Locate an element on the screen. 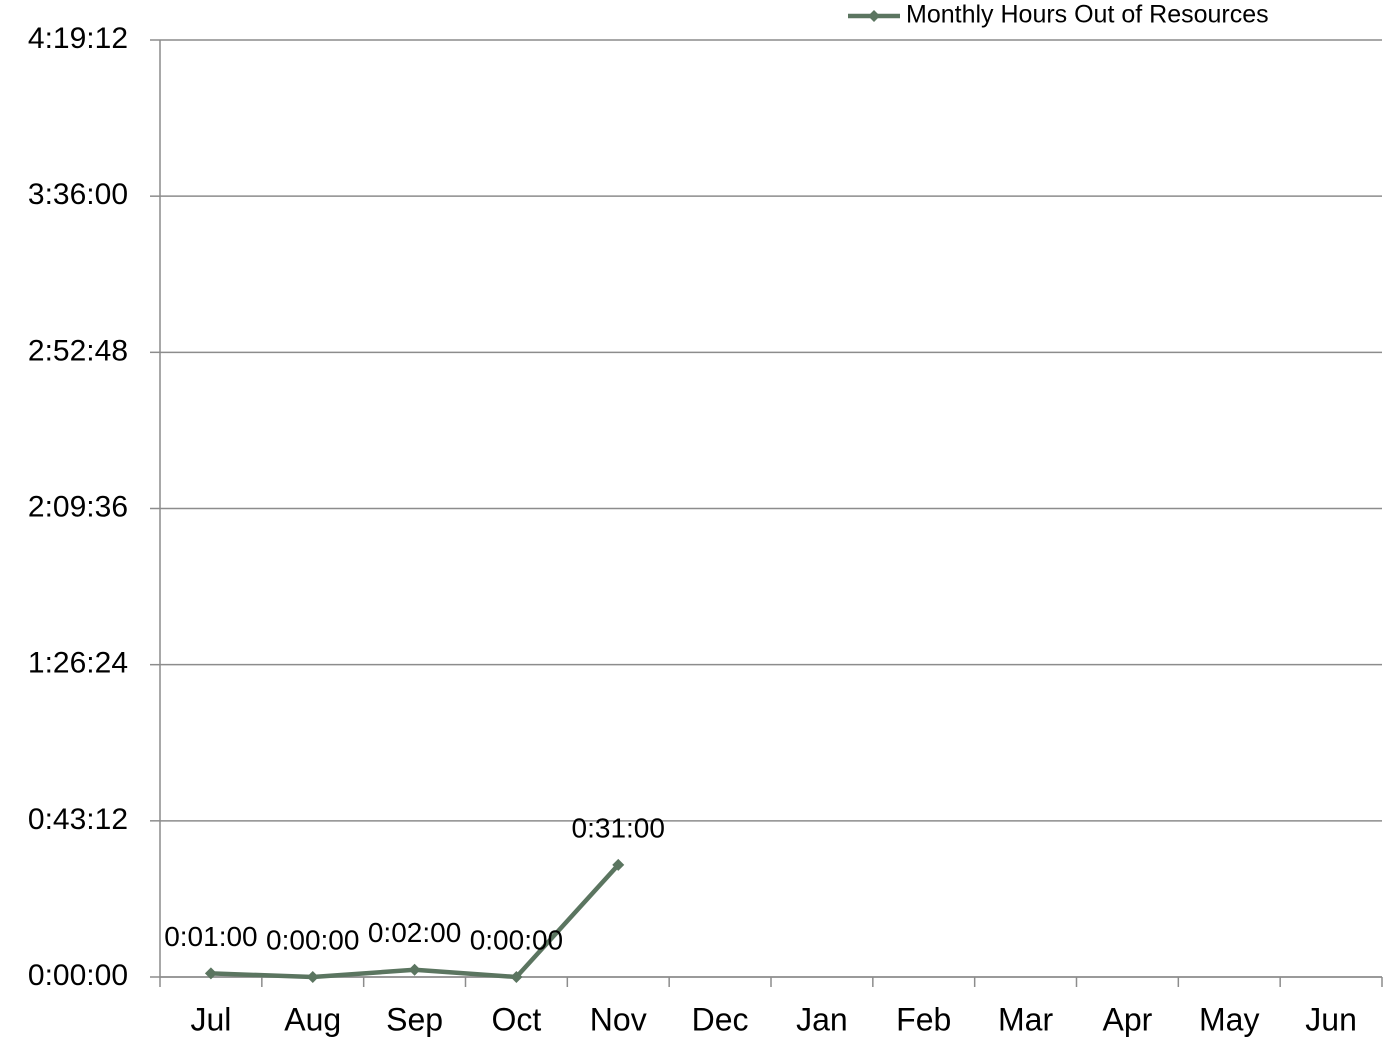 This screenshot has width=1383, height=1040. x-tick-label: May is located at coordinates (1229, 1019).